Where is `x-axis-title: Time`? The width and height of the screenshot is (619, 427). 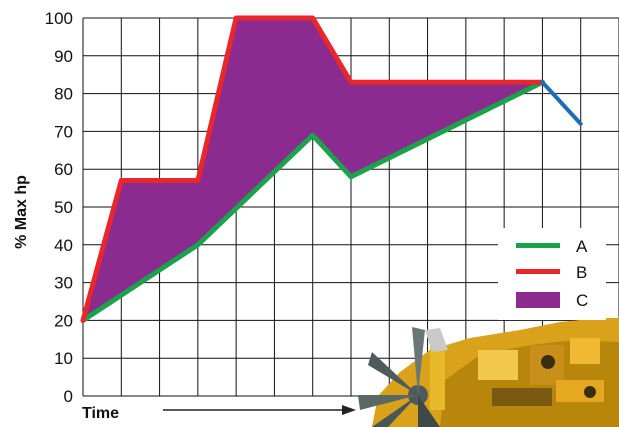 x-axis-title: Time is located at coordinates (100, 413).